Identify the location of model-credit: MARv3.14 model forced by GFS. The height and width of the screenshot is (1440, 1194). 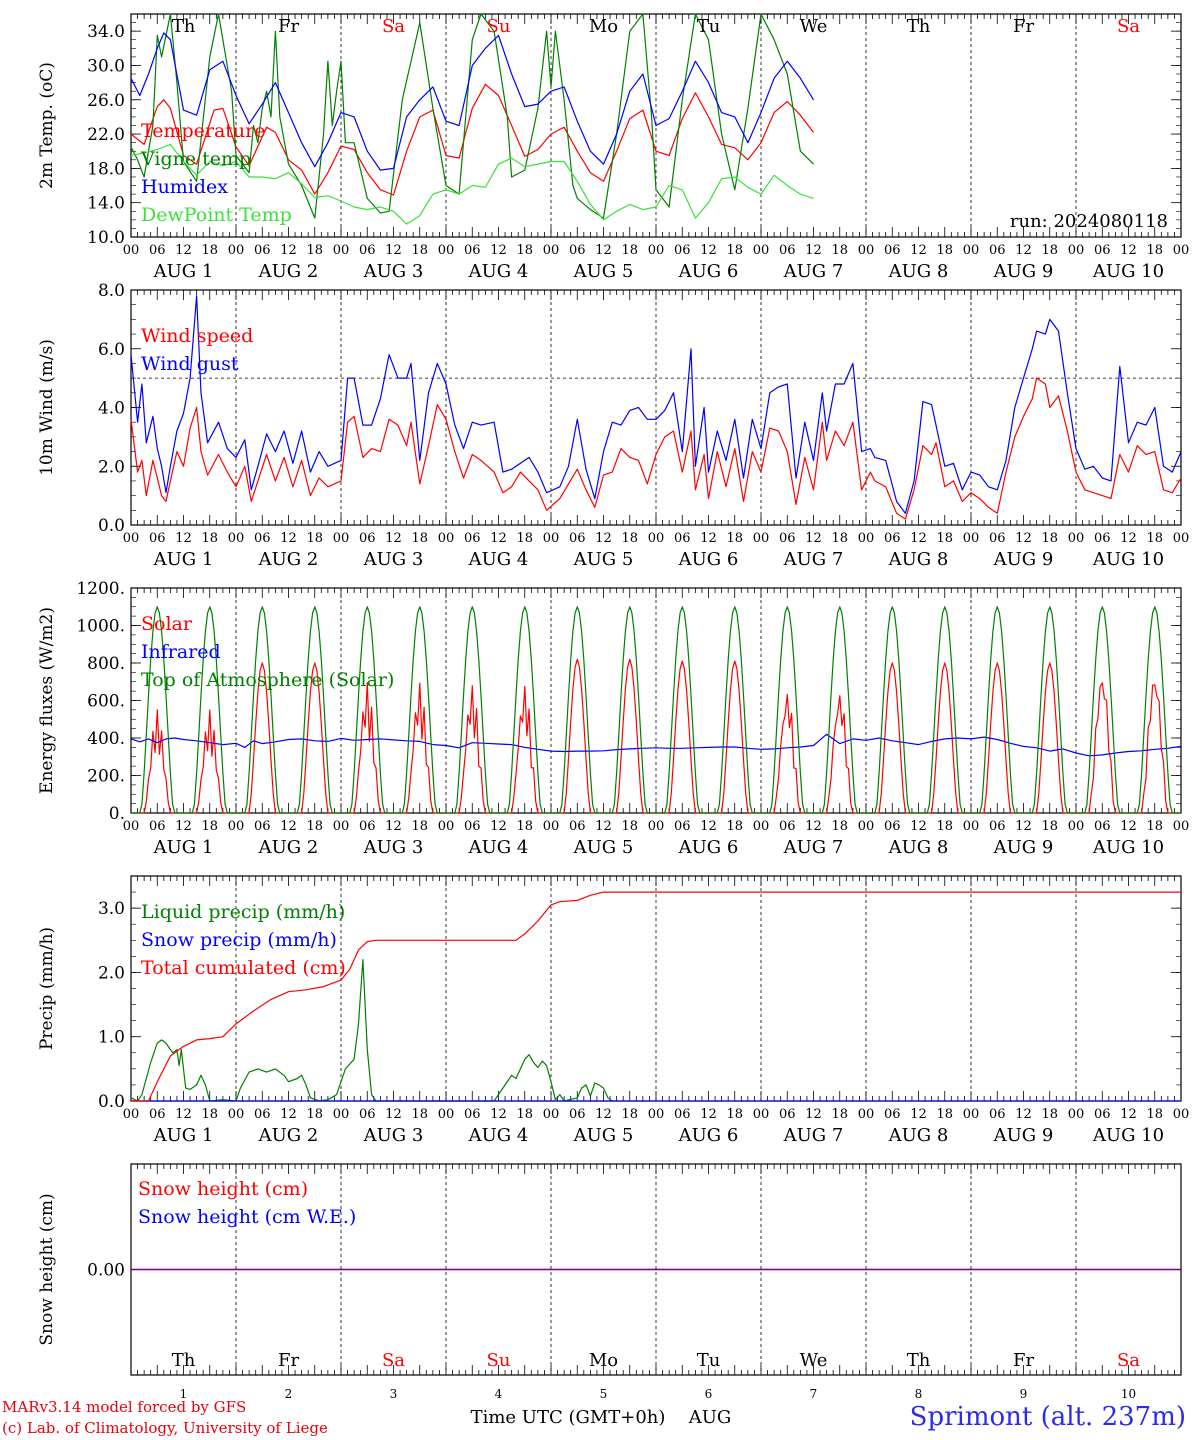
(124, 1407).